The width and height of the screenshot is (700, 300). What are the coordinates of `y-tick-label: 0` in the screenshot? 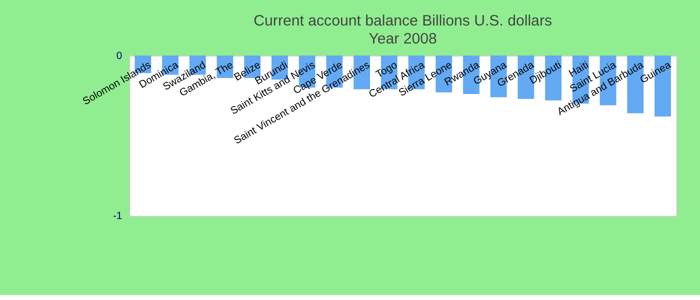 It's located at (119, 56).